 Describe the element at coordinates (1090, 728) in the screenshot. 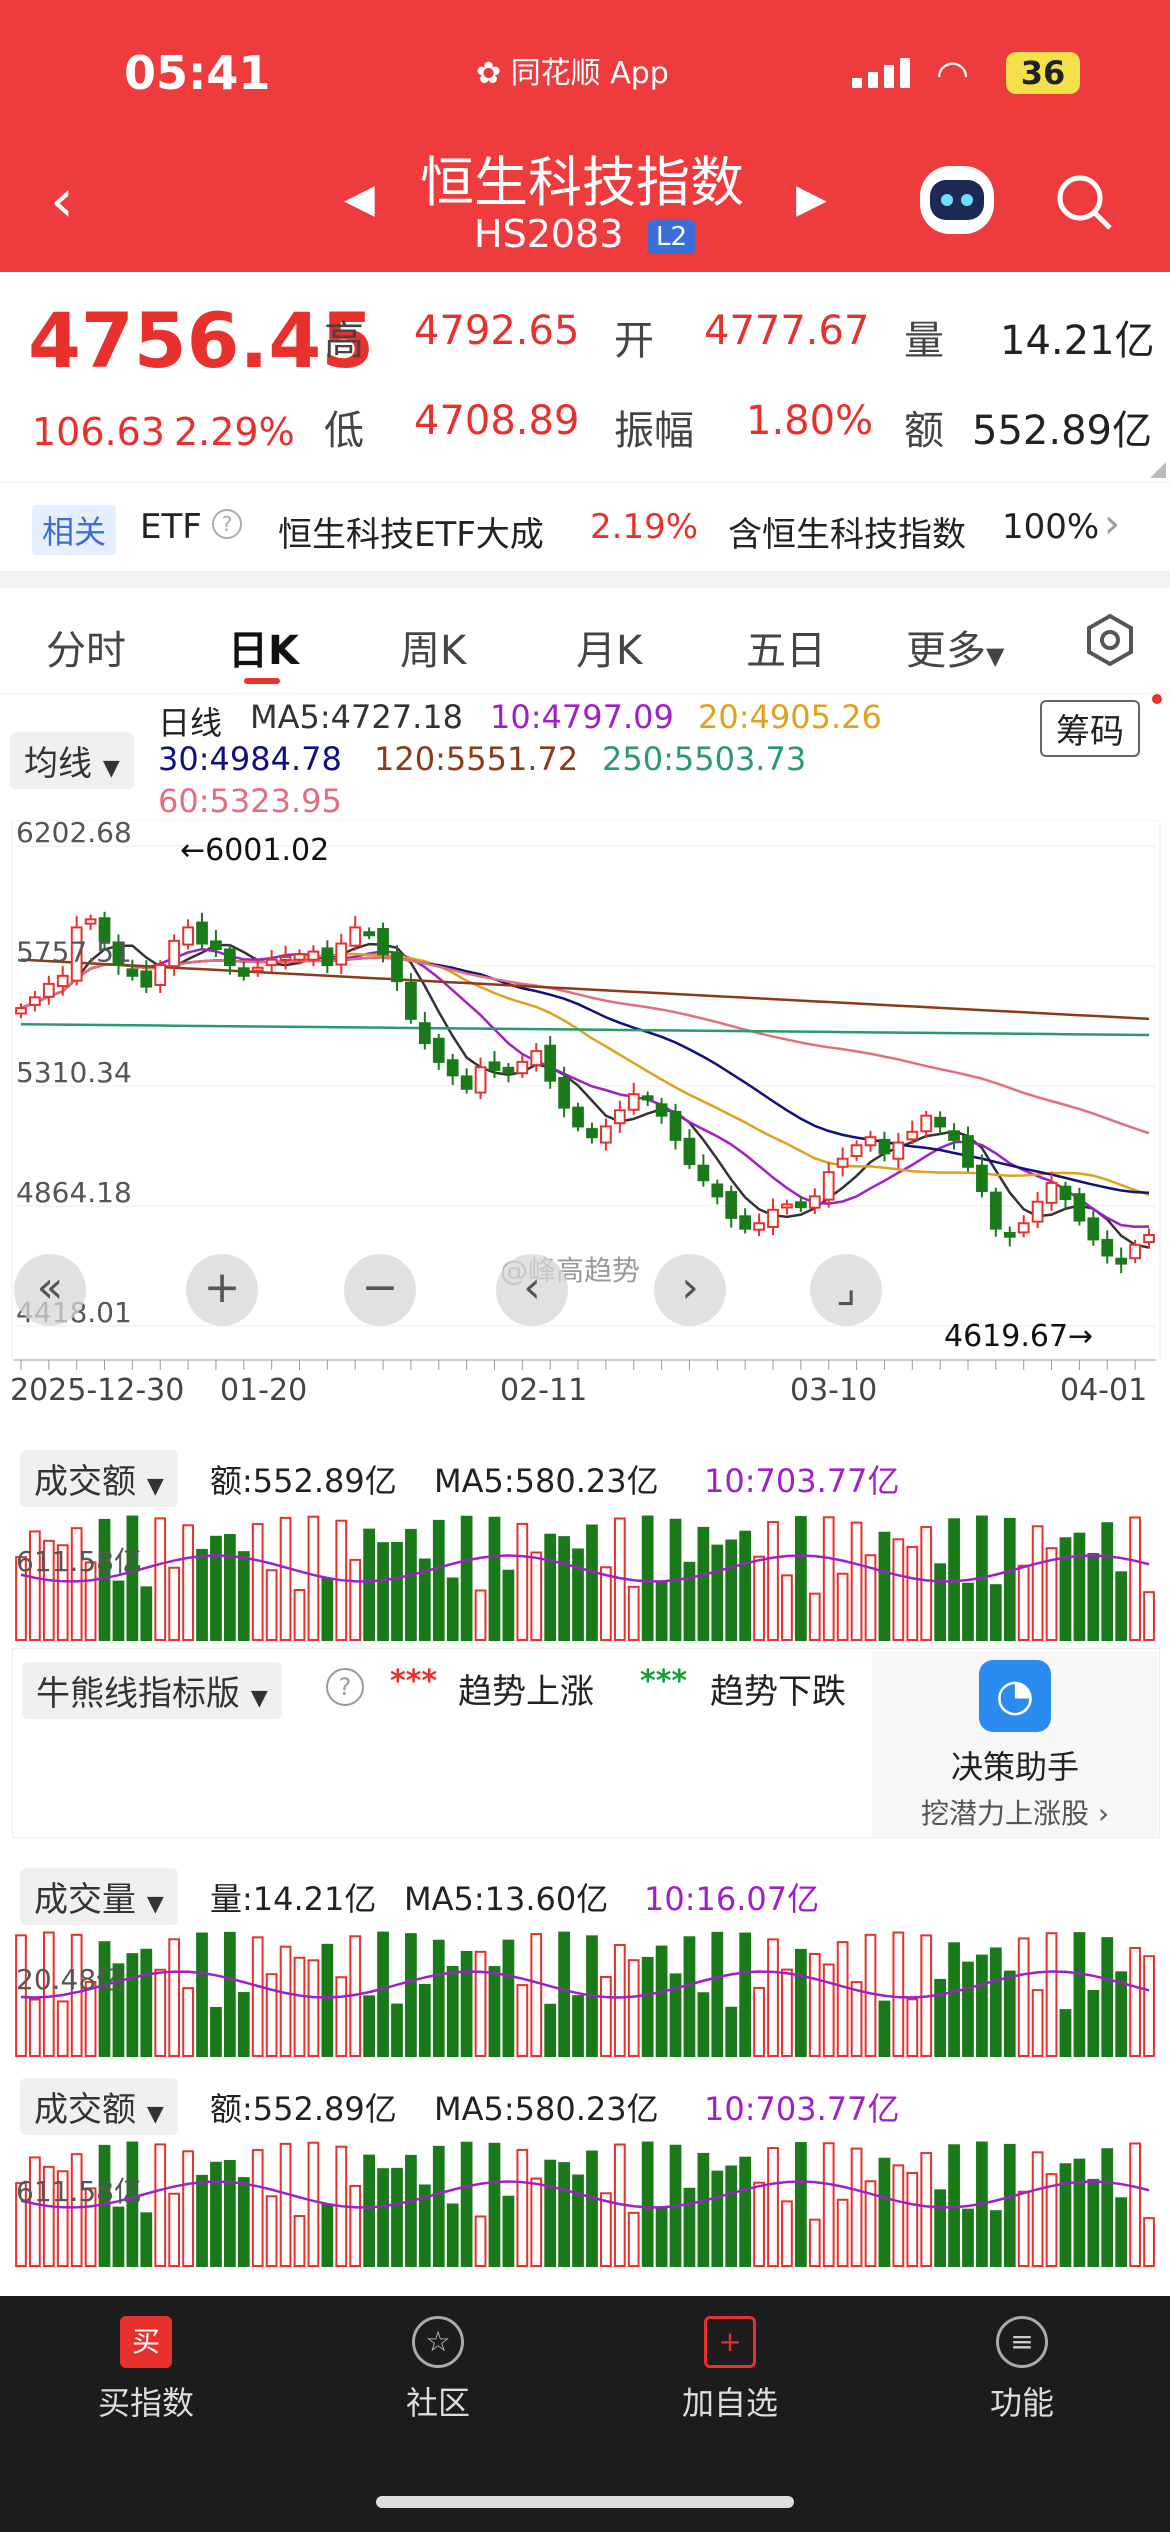

I see `chips-button: 筹码` at that location.